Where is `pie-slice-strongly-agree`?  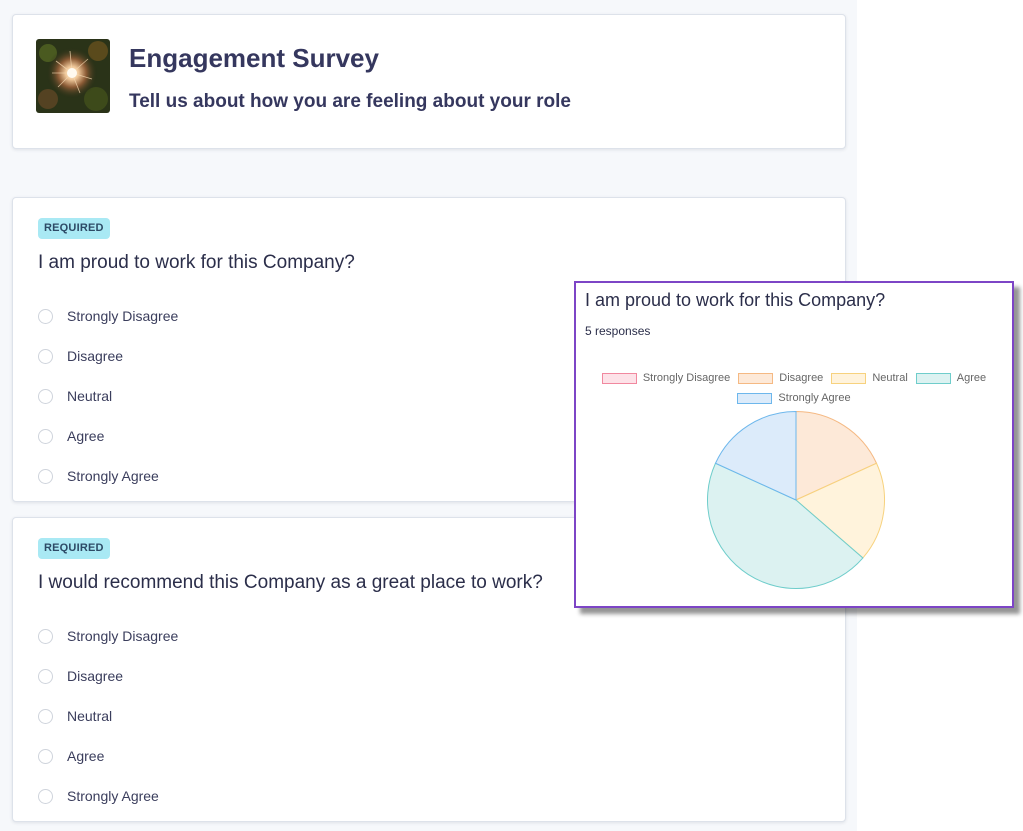 pie-slice-strongly-agree is located at coordinates (755, 455).